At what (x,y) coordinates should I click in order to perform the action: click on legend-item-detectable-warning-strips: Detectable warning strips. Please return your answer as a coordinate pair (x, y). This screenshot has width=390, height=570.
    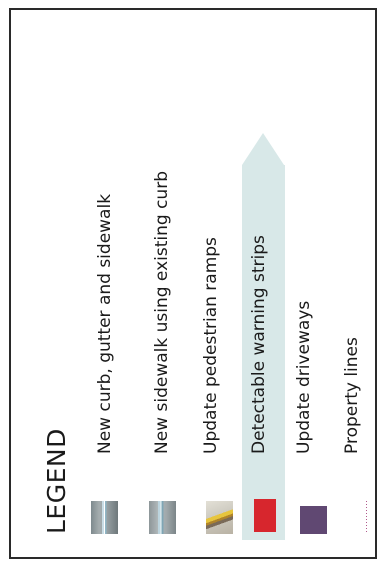
    Looking at the image, I should click on (259, 344).